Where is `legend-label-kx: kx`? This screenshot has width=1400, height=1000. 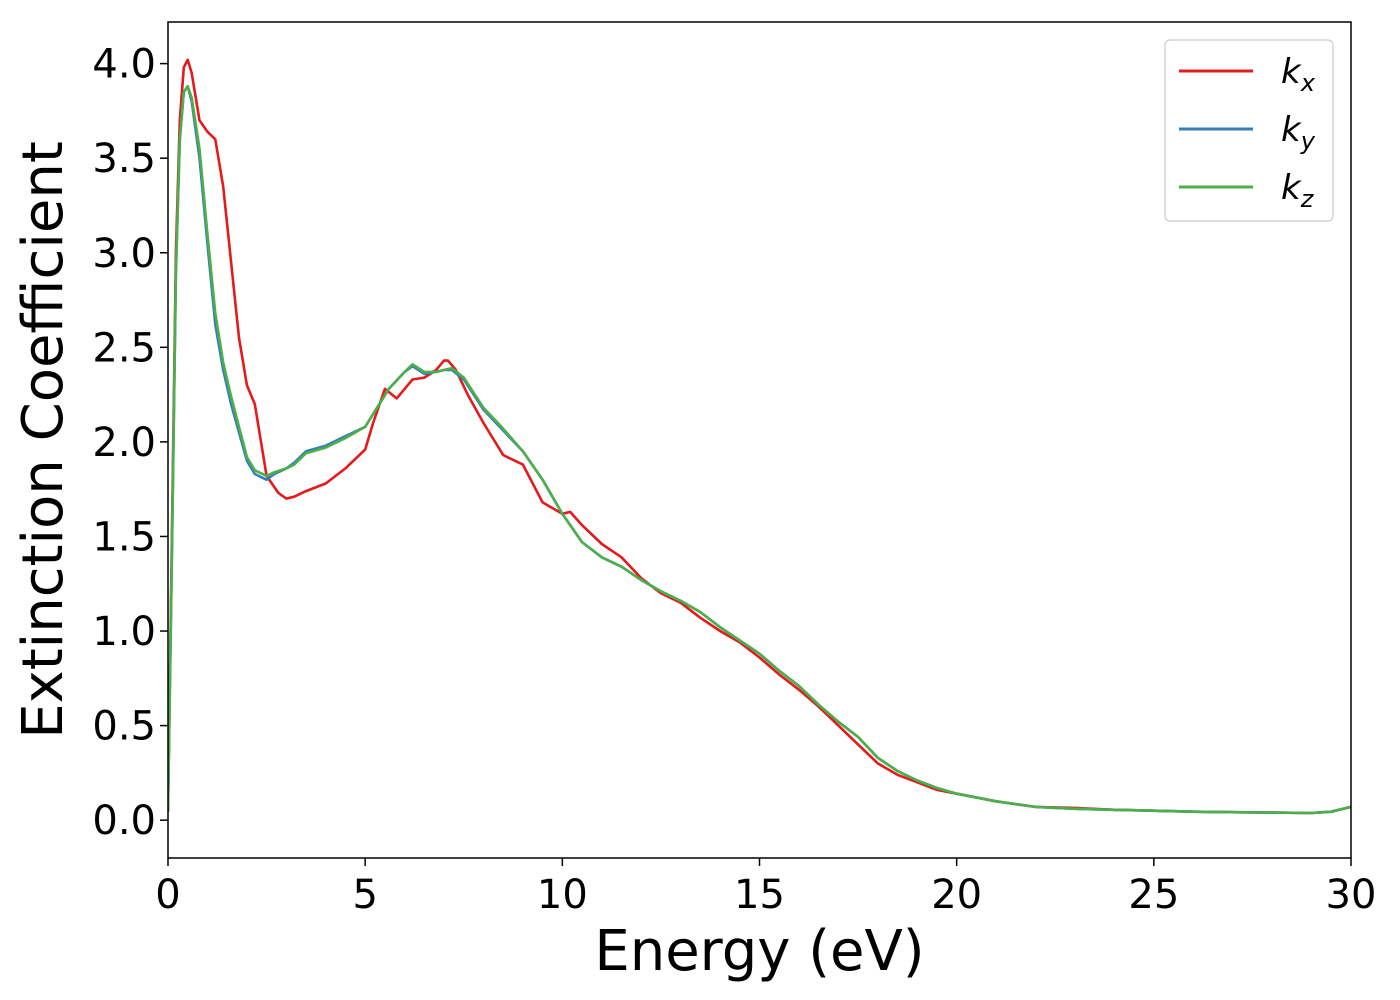 legend-label-kx: kx is located at coordinates (1298, 74).